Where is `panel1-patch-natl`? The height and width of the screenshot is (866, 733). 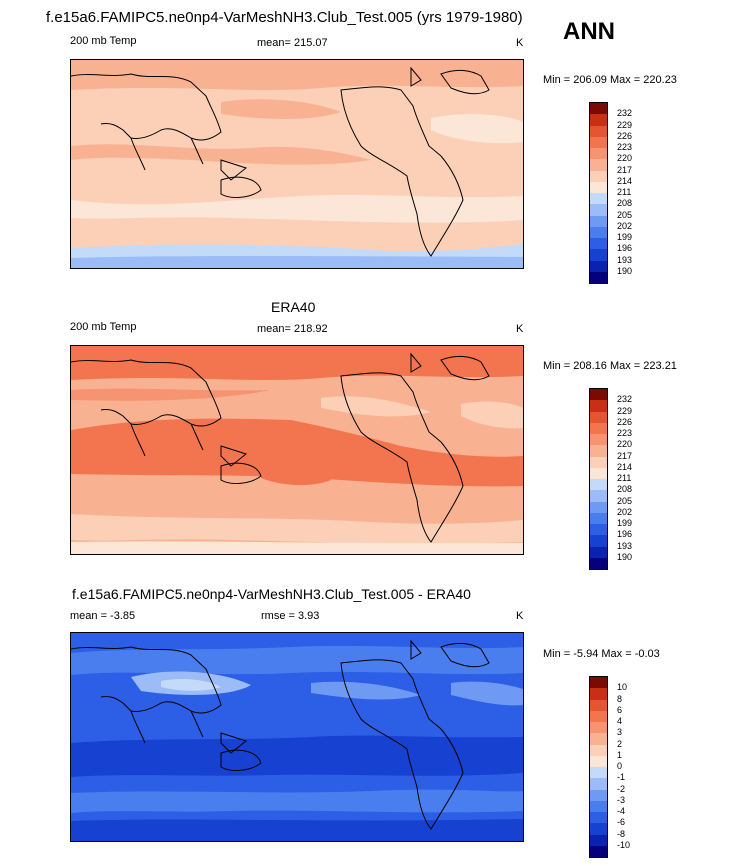
panel1-patch-natl is located at coordinates (477, 129).